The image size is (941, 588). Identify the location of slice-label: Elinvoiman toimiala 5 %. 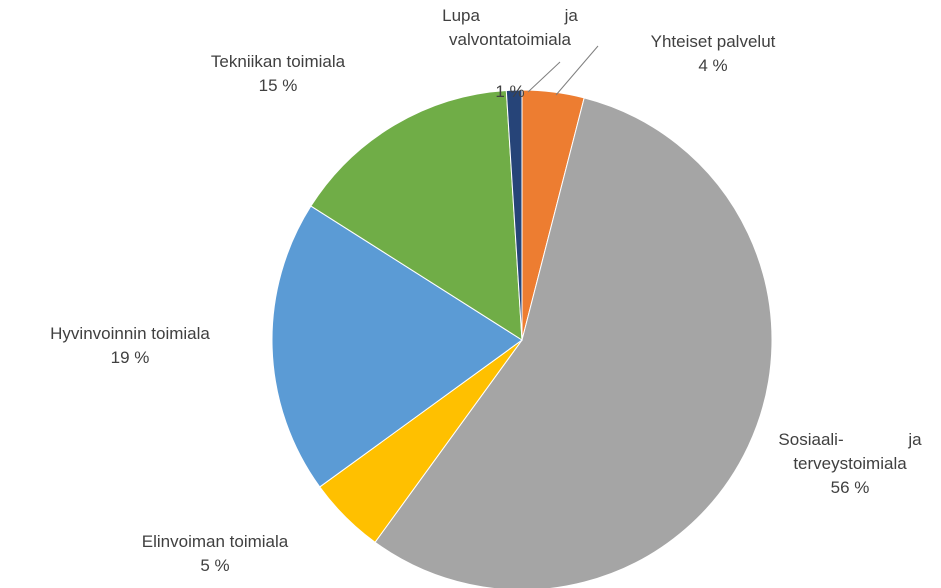
(215, 554).